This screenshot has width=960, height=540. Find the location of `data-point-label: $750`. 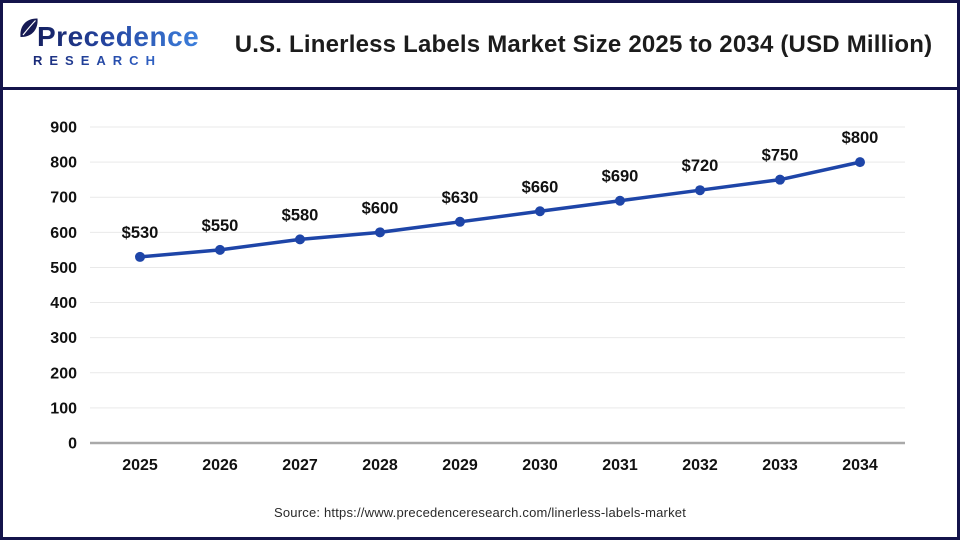

data-point-label: $750 is located at coordinates (780, 156).